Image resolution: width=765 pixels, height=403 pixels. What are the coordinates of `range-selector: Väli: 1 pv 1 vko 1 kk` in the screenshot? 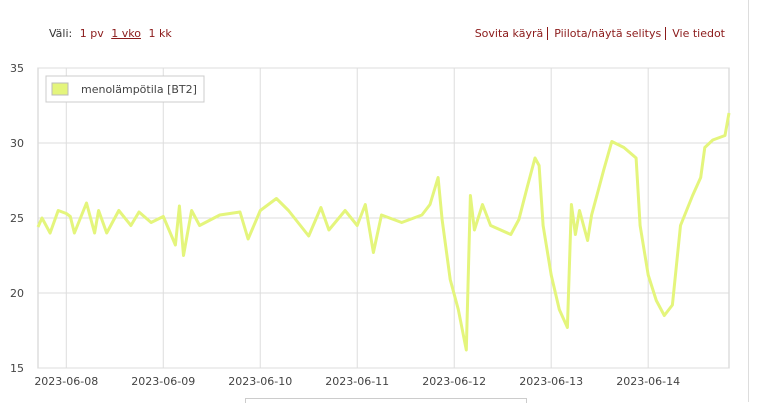 It's located at (112, 33).